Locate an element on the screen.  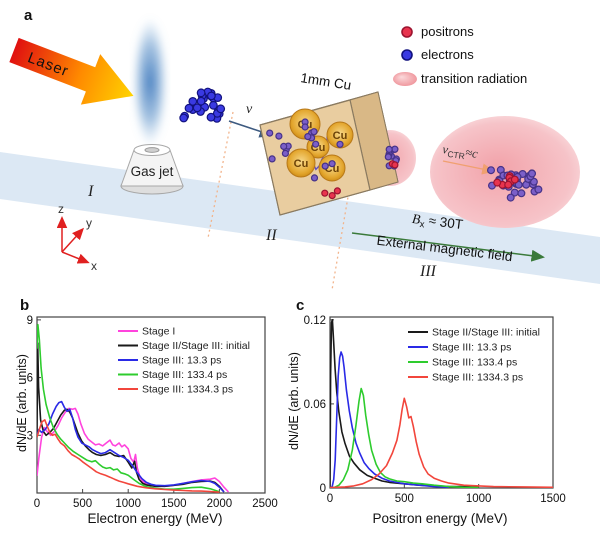
panel-c-xlabel: Positron energy (MeV) is located at coordinates (440, 518).